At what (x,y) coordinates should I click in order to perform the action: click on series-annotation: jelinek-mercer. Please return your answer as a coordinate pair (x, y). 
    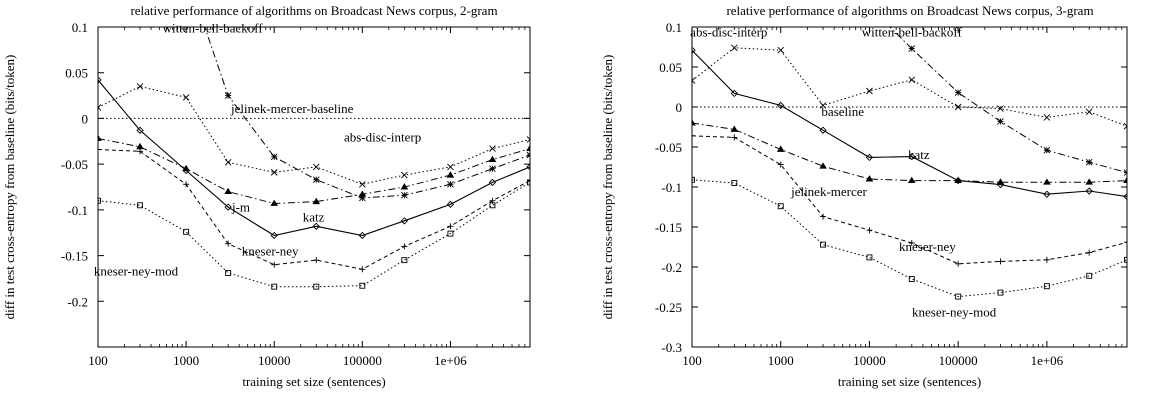
    Looking at the image, I should click on (828, 191).